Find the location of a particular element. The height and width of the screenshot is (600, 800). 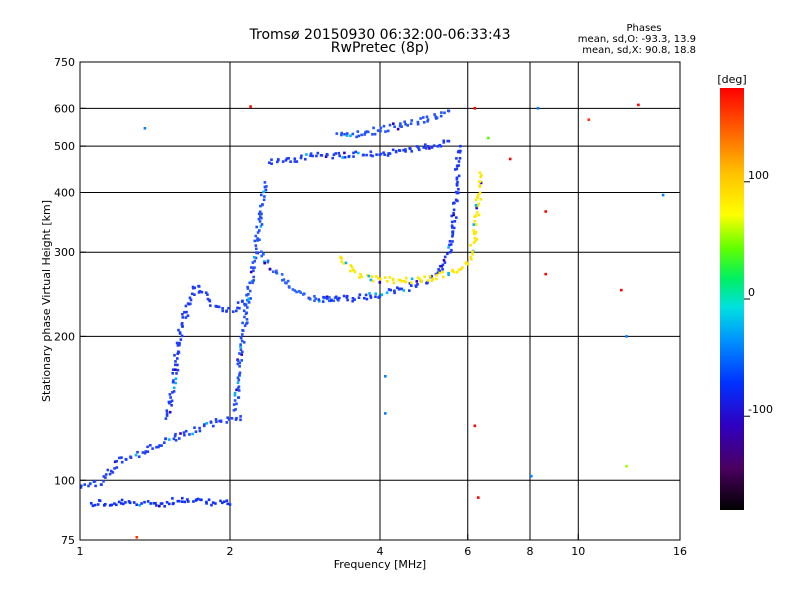

y-tick-label: 200 is located at coordinates (64, 336).